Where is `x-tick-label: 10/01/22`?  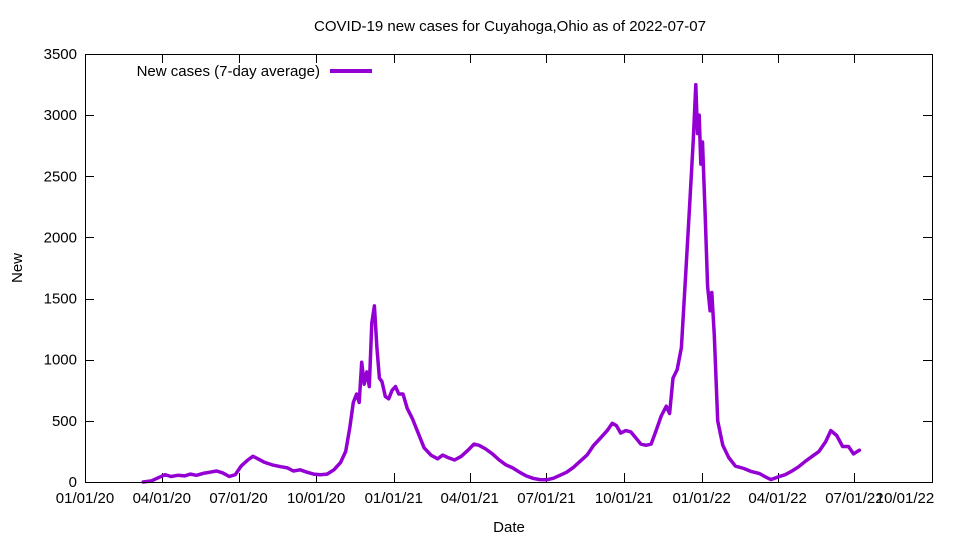
x-tick-label: 10/01/22 is located at coordinates (905, 498).